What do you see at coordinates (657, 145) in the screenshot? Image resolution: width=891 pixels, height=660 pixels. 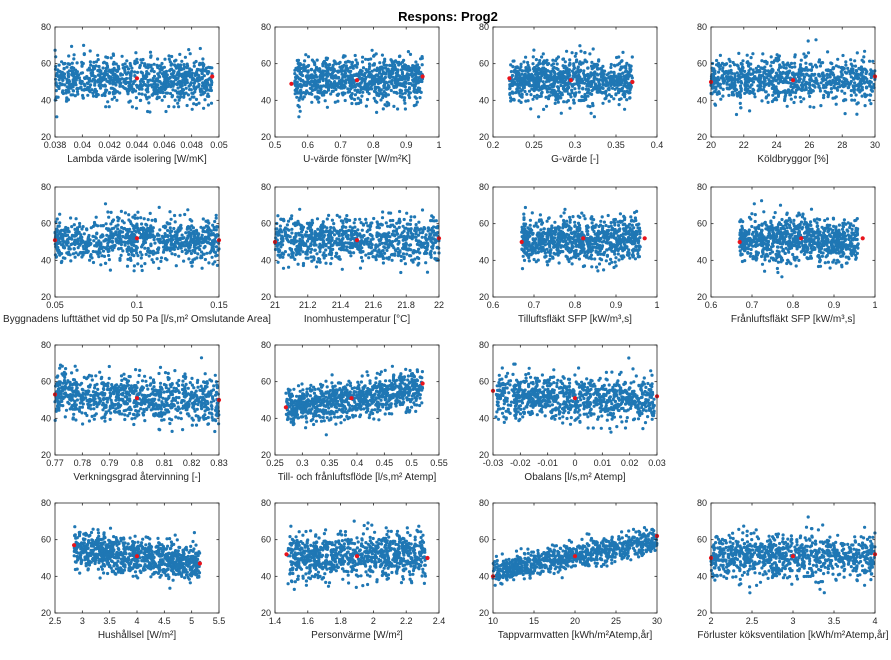 I see `x-tick-label: 0.4` at bounding box center [657, 145].